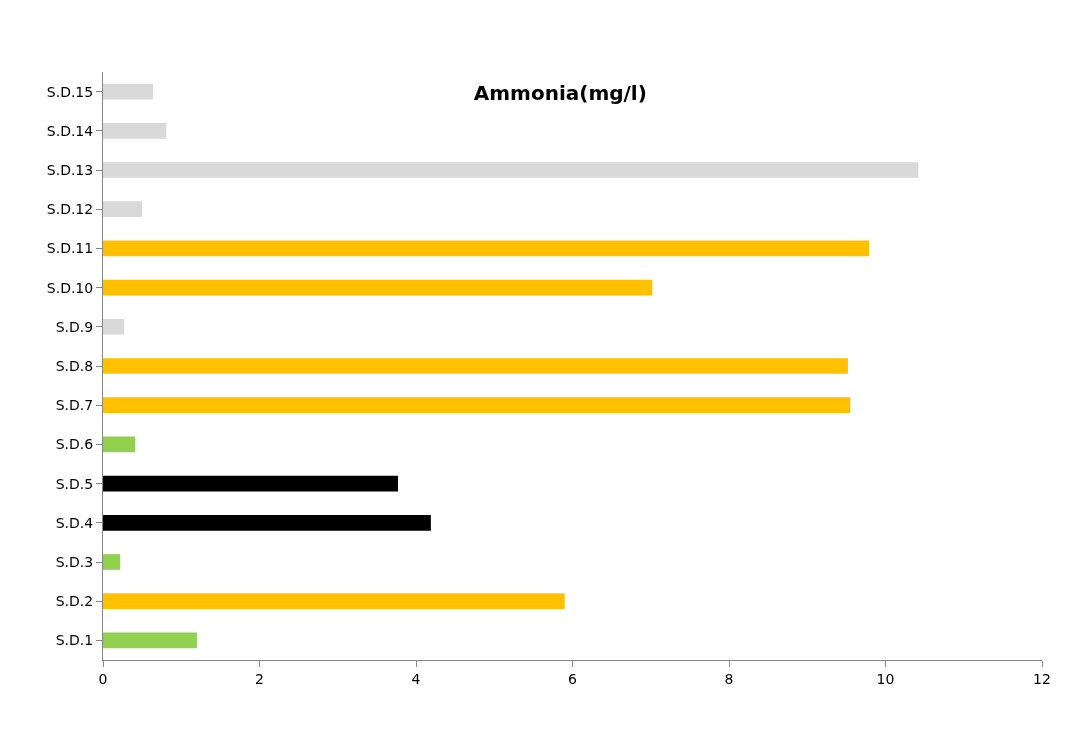 Image resolution: width=1088 pixels, height=734 pixels. Describe the element at coordinates (74, 326) in the screenshot. I see `y-tick-label: S.D.9` at that location.